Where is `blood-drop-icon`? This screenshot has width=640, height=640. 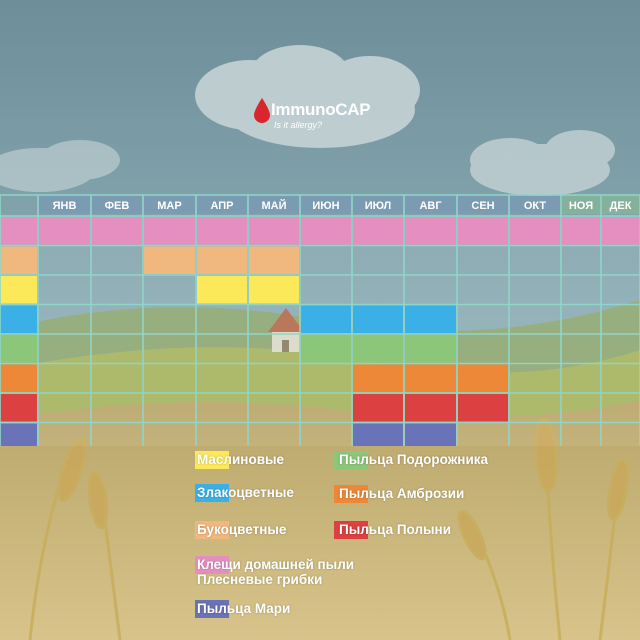 blood-drop-icon is located at coordinates (262, 110).